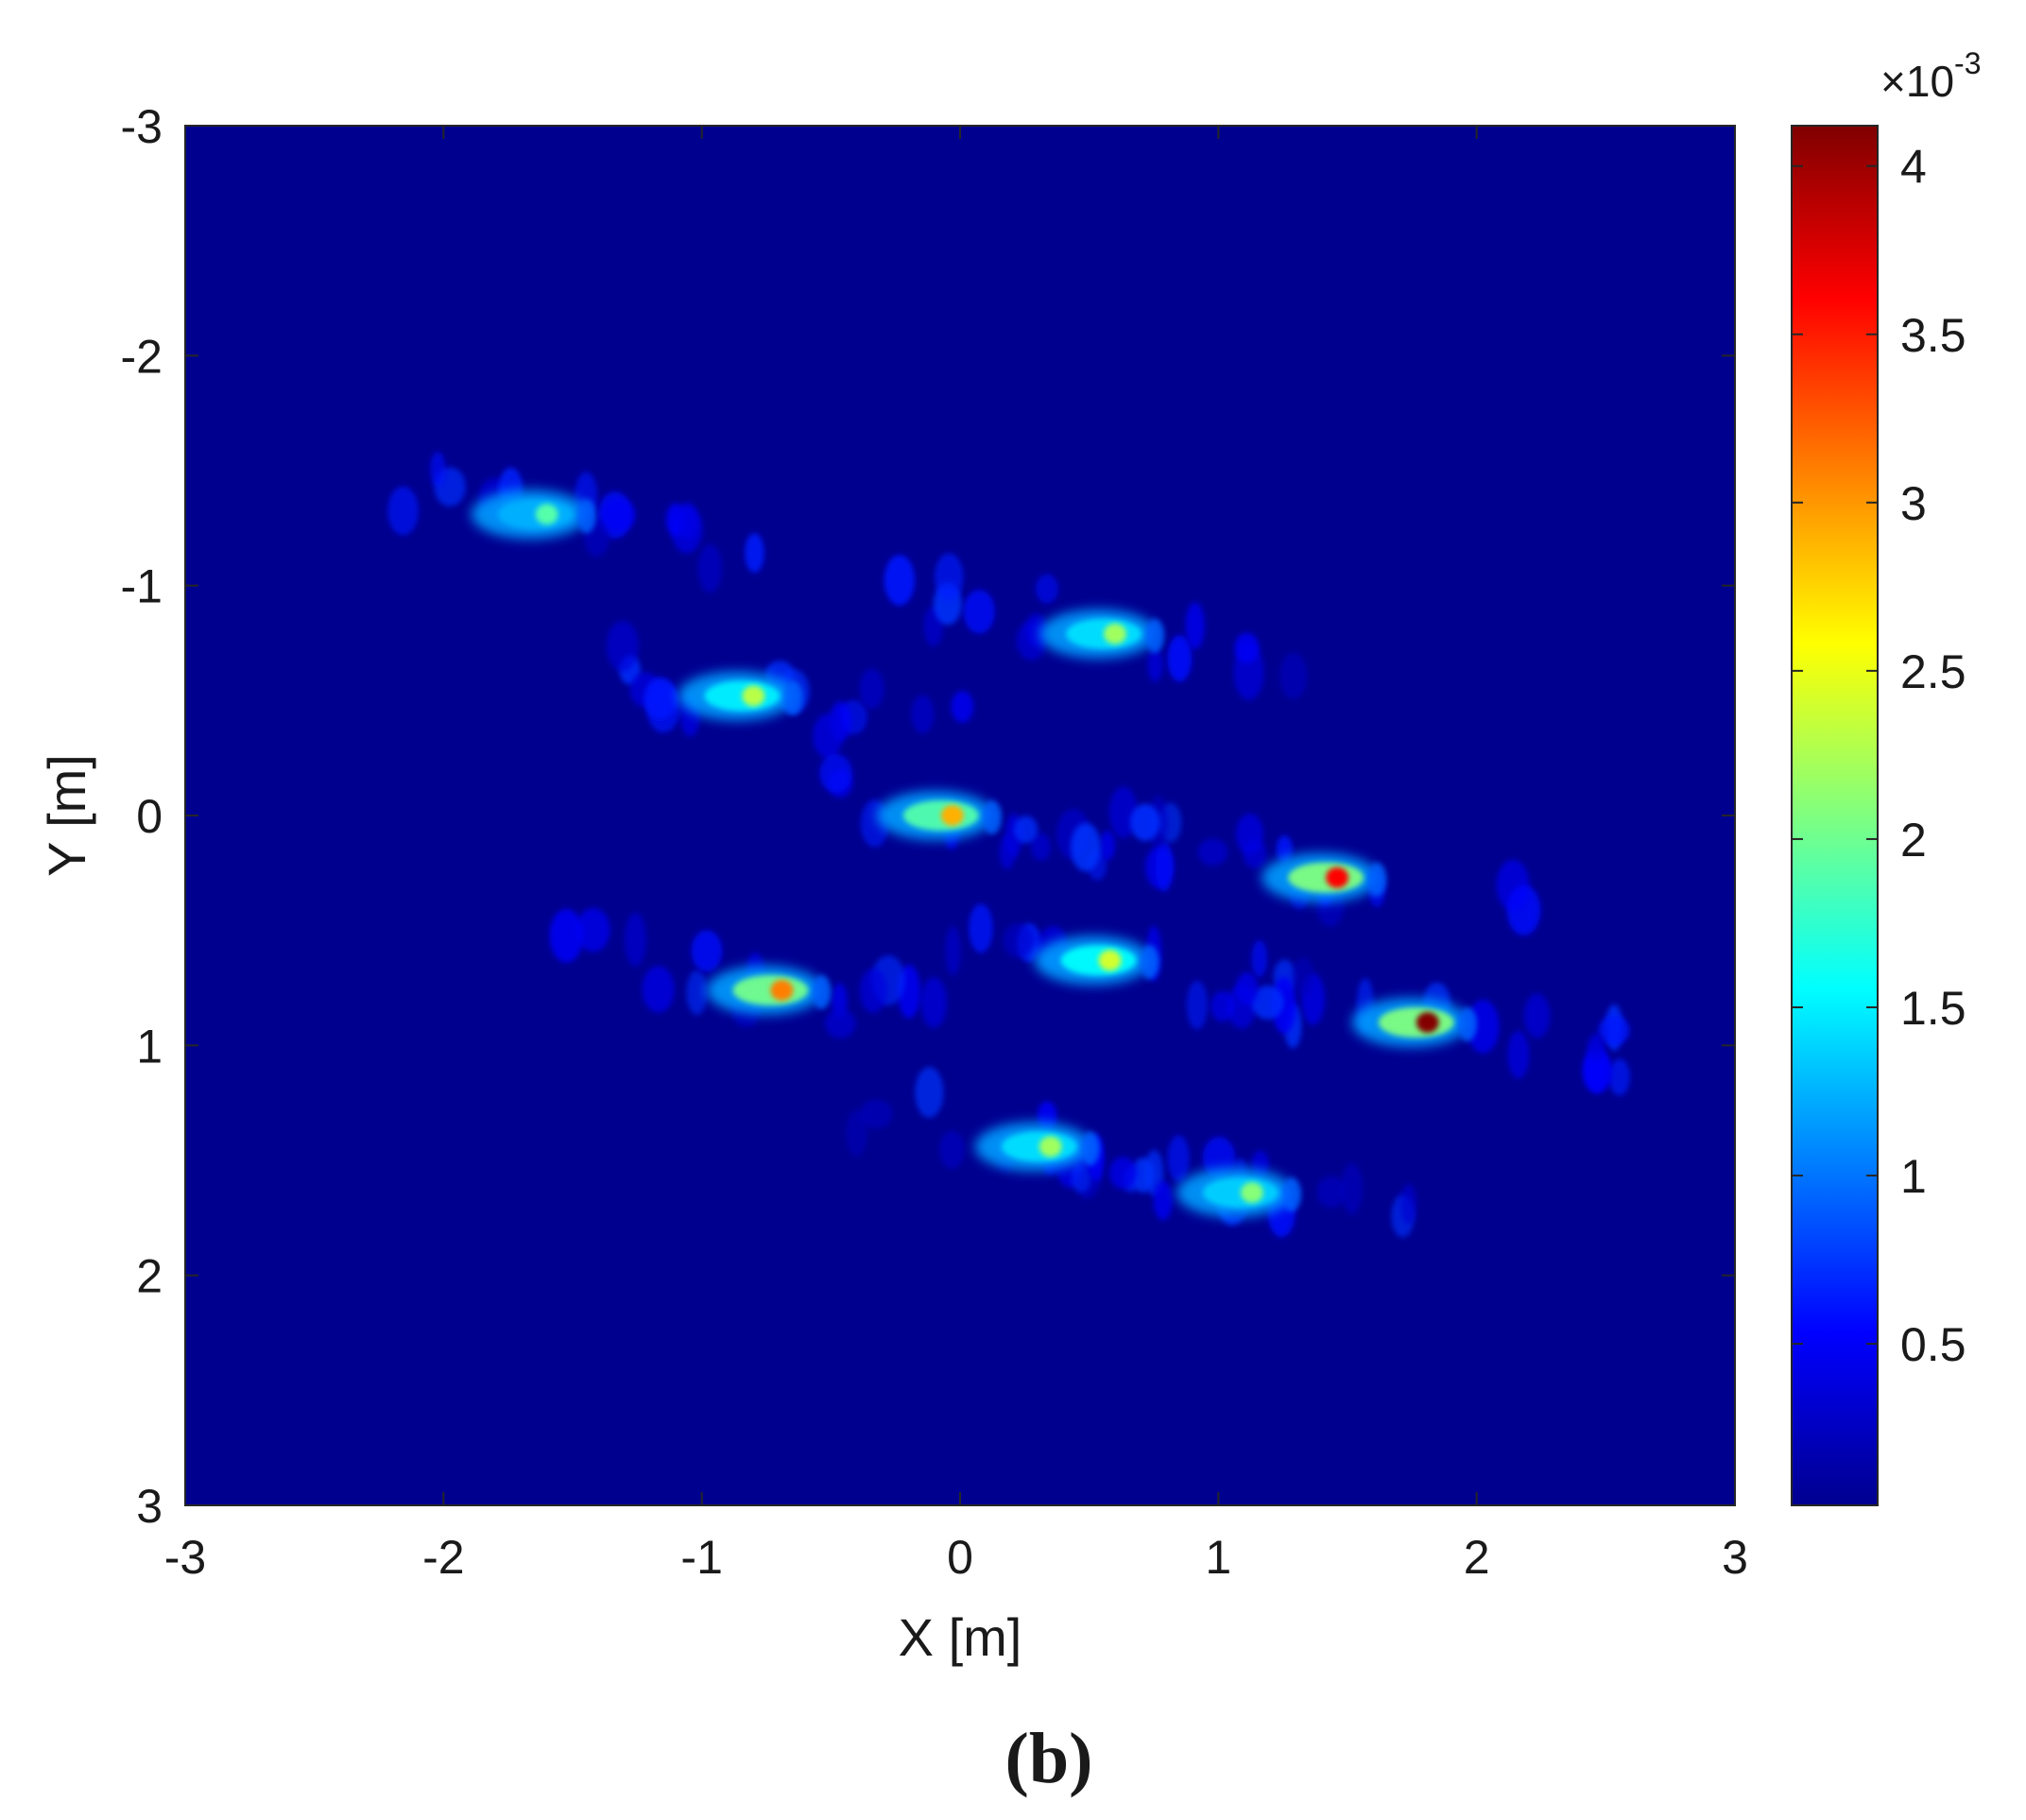  I want to click on colorbar, so click(1835, 815).